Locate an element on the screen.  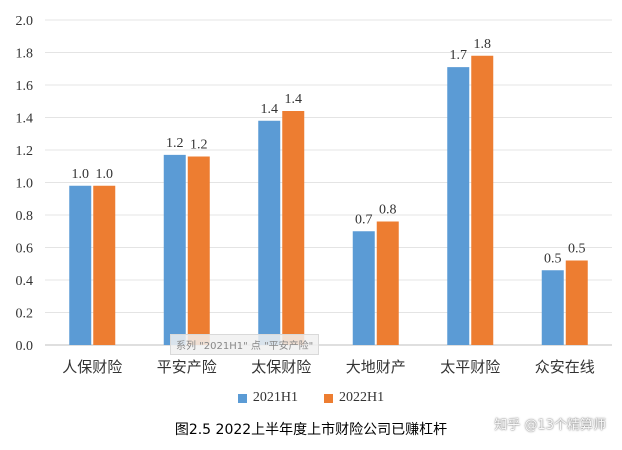
legend-swatch-2021h1 is located at coordinates (242, 398).